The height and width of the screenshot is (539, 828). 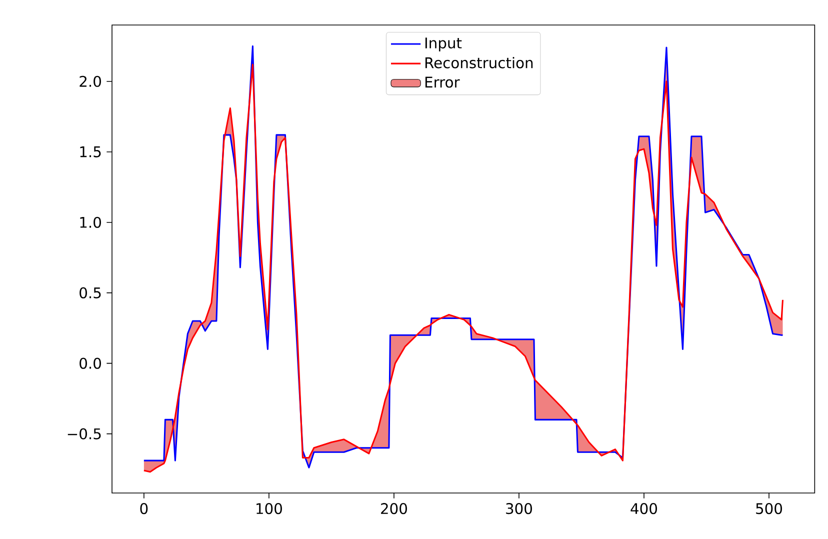 What do you see at coordinates (769, 508) in the screenshot?
I see `x-tick-label: 500` at bounding box center [769, 508].